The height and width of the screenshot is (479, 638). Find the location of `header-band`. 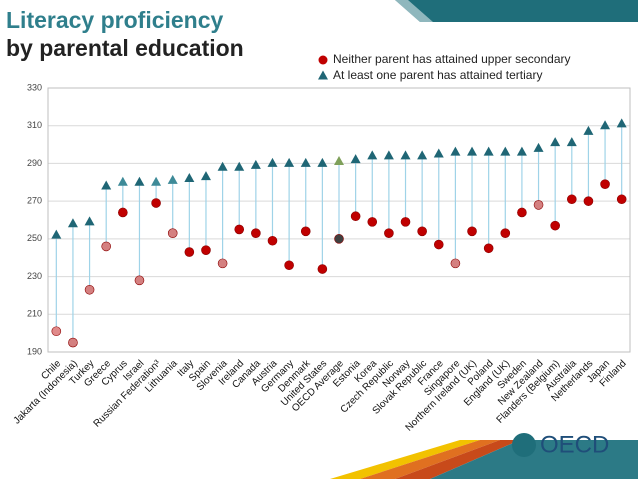

header-band is located at coordinates (516, 11).